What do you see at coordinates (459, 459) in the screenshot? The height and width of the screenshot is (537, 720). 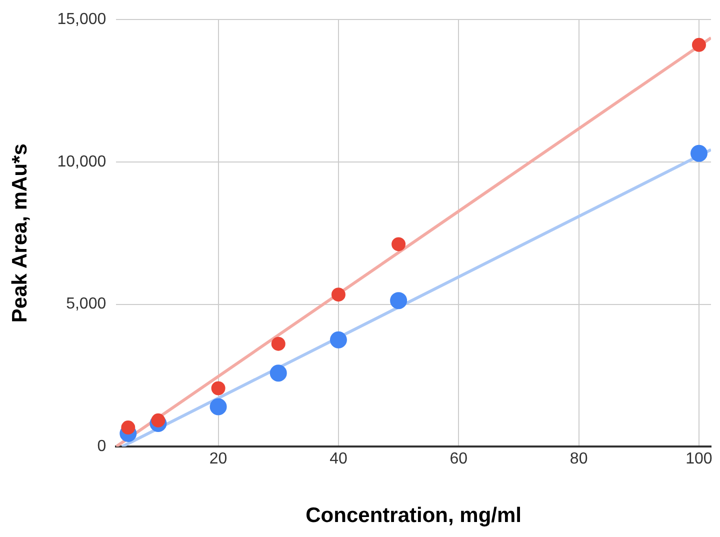 I see `x-tick-label: 60` at bounding box center [459, 459].